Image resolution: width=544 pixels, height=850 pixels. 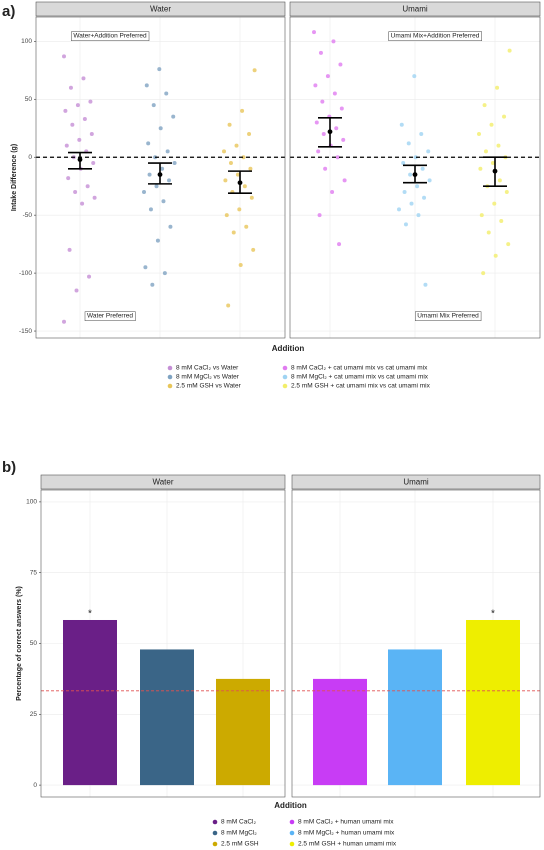 What do you see at coordinates (35, 785) in the screenshot?
I see `y-tick-label: 0` at bounding box center [35, 785].